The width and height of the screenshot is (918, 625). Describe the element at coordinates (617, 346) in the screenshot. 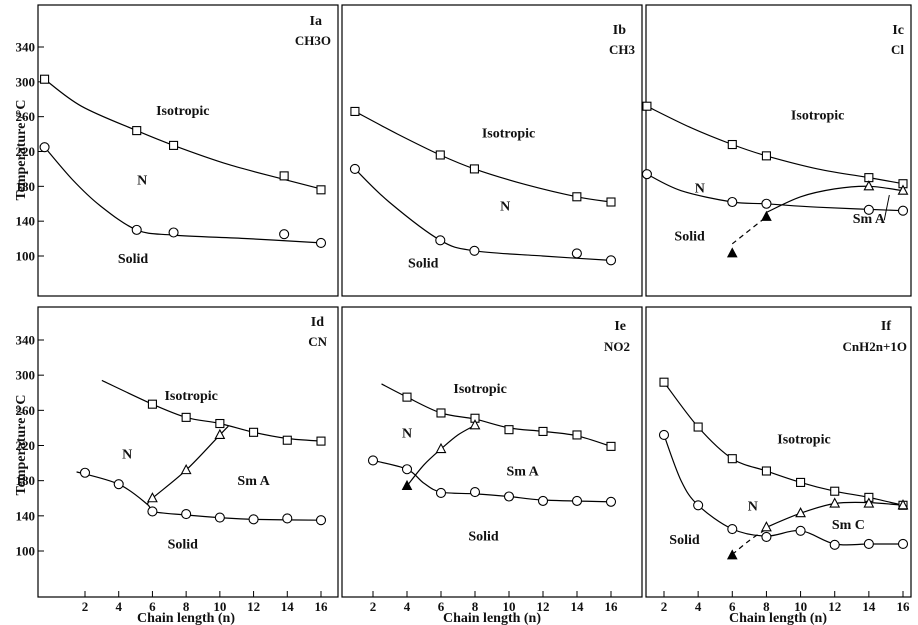

I see `substituent-label: NO2` at that location.